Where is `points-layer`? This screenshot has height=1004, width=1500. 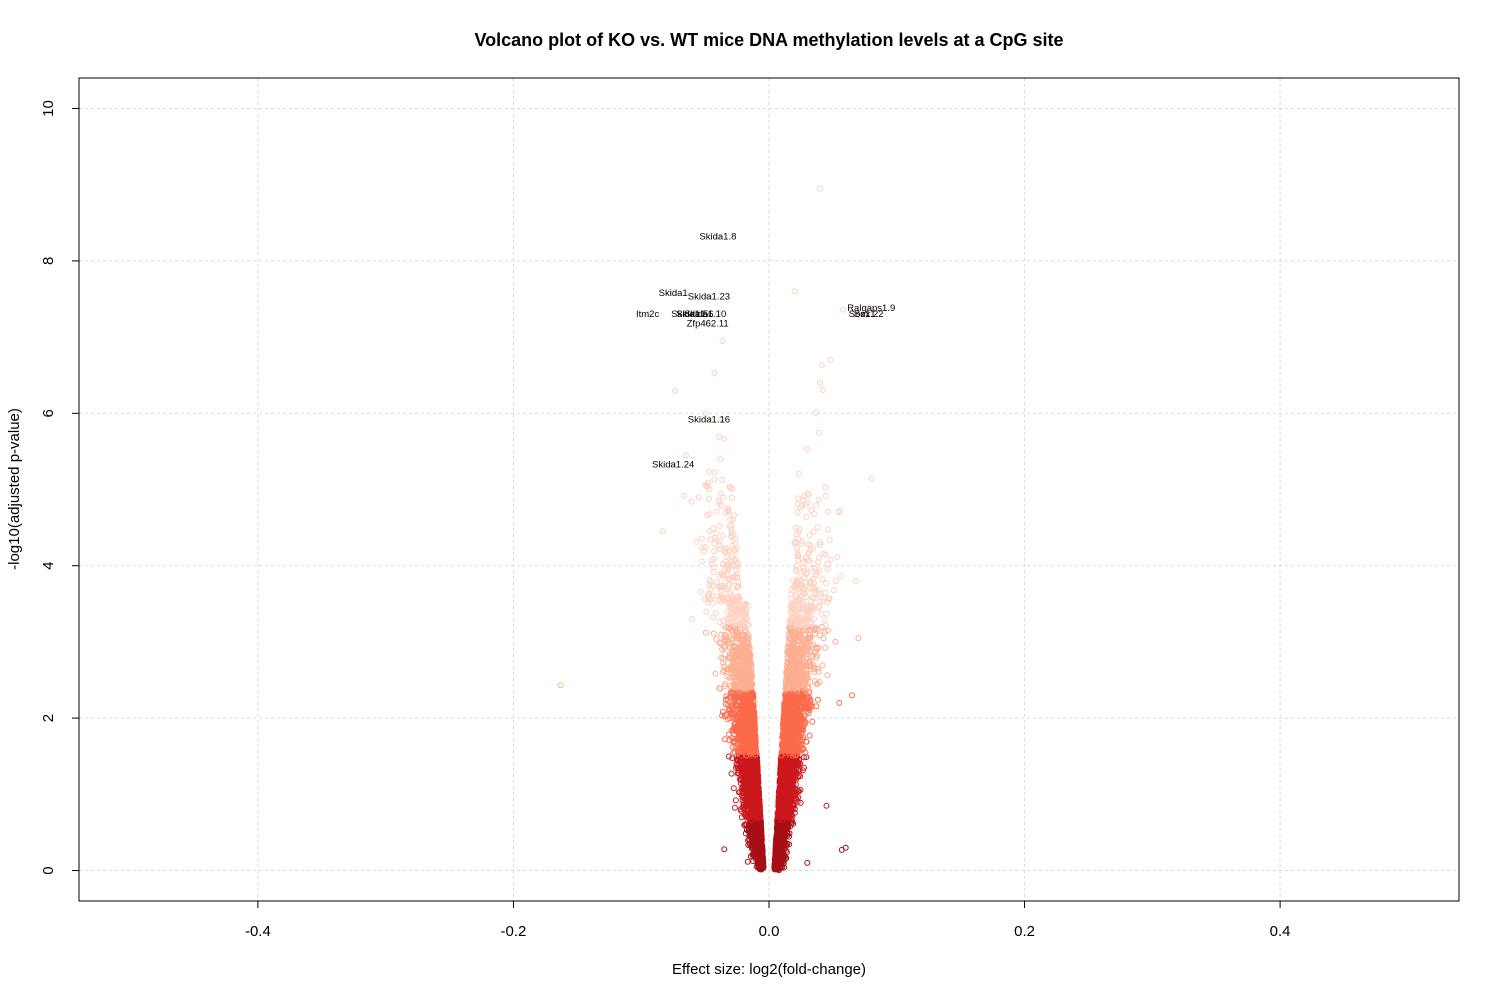 points-layer is located at coordinates (716, 529).